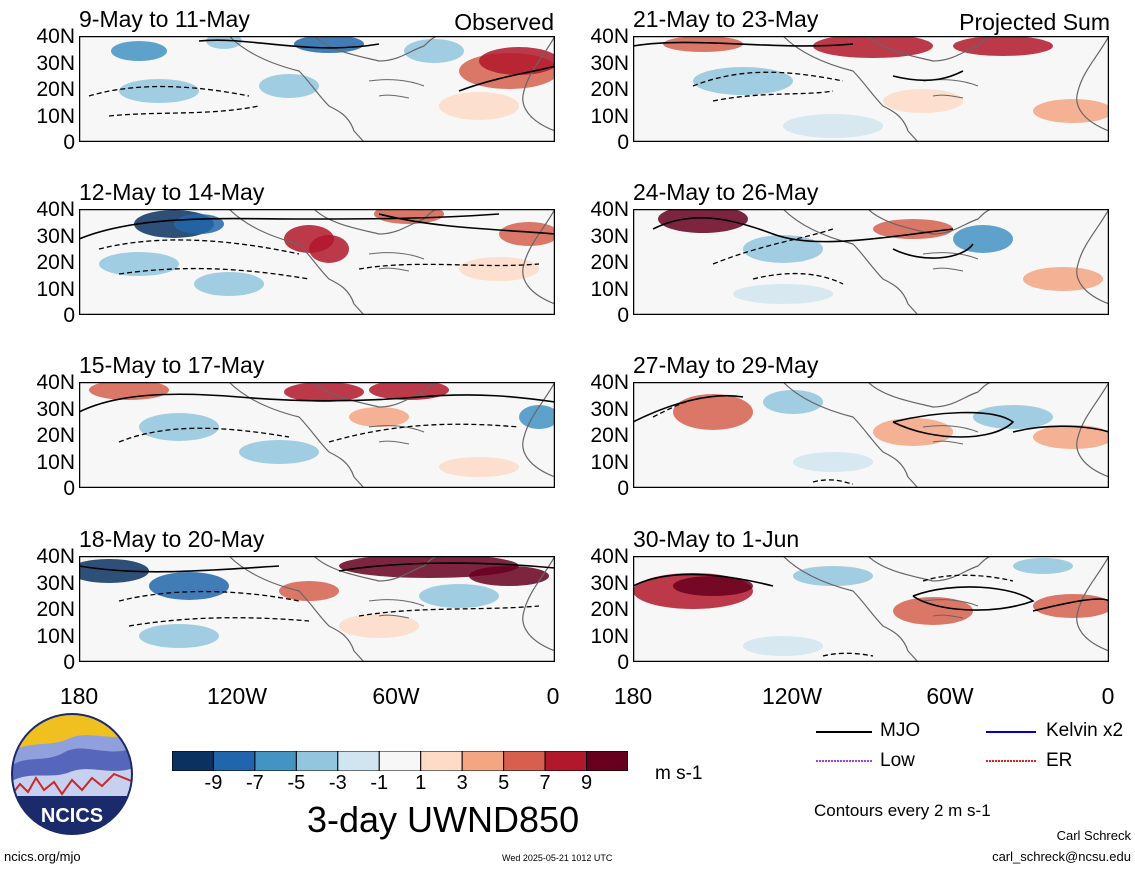  Describe the element at coordinates (255, 783) in the screenshot. I see `colorbar-tick: -7` at that location.